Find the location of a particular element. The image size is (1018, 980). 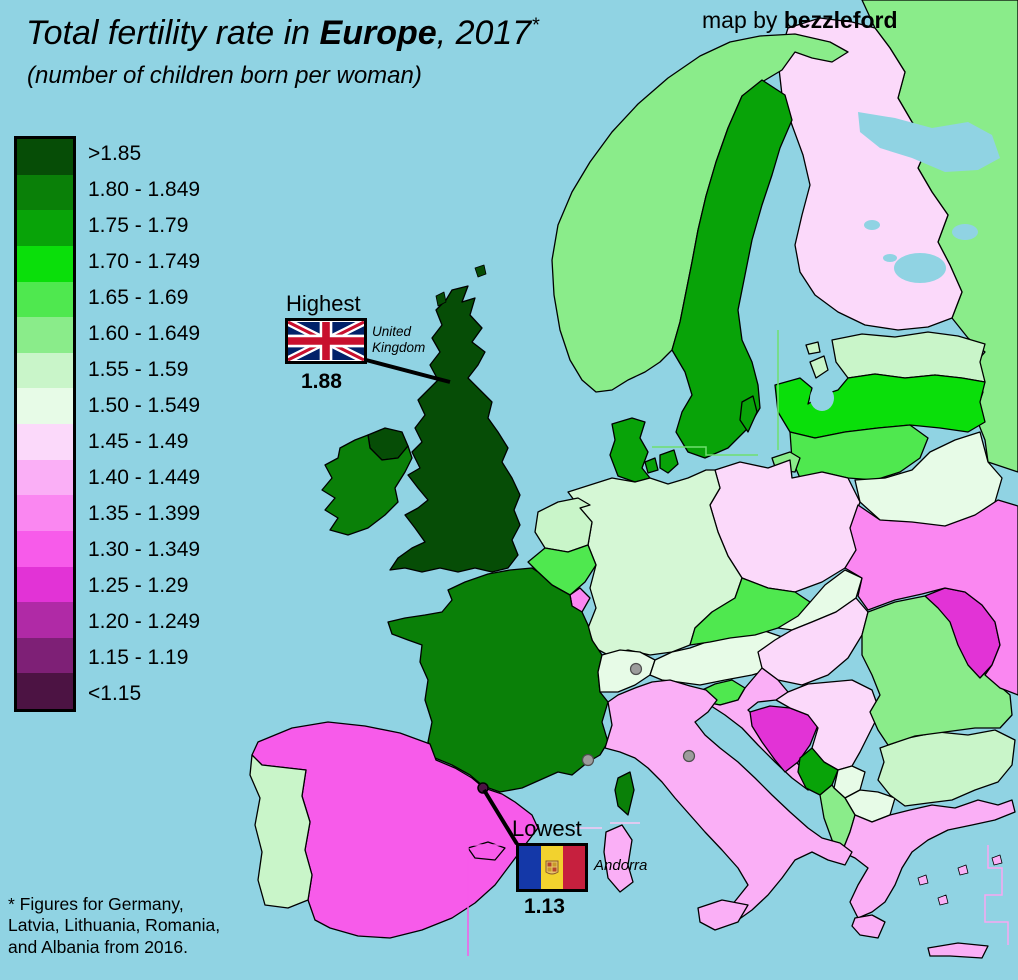

liechtenstein-marker is located at coordinates (636, 669).